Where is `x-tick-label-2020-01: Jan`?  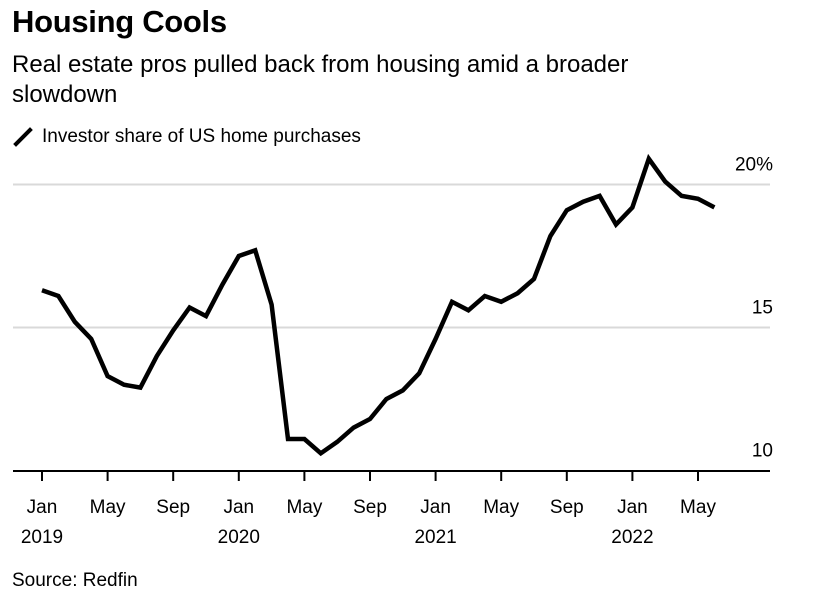 x-tick-label-2020-01: Jan is located at coordinates (238, 507).